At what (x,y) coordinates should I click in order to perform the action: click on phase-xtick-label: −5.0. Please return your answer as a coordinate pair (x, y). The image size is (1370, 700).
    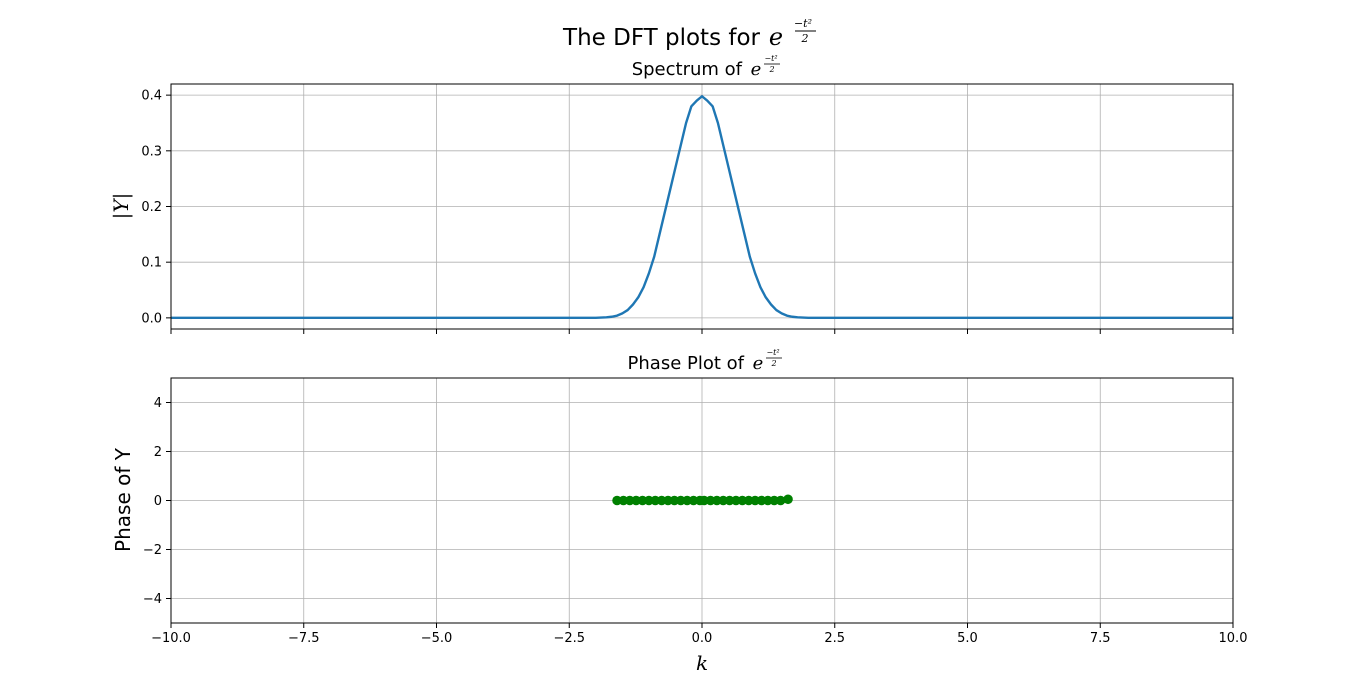
    Looking at the image, I should click on (437, 638).